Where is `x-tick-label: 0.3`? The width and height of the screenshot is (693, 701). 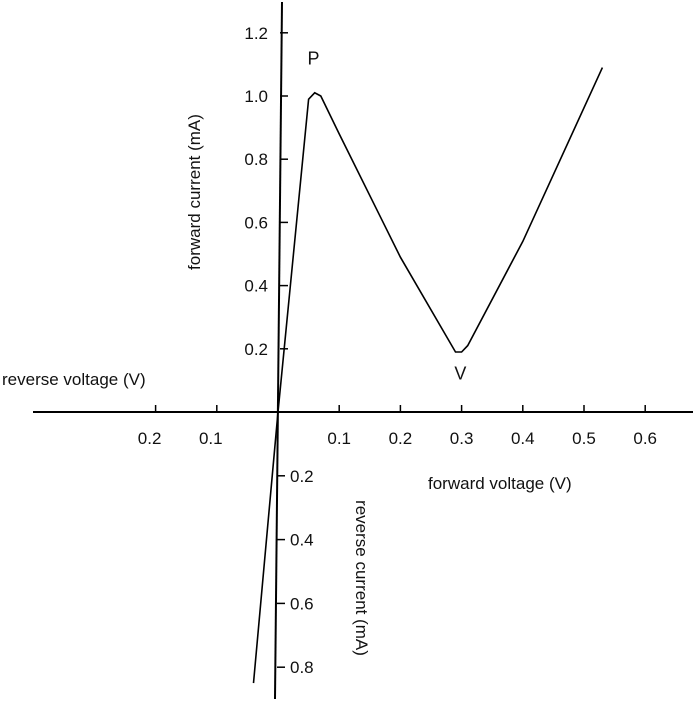
x-tick-label: 0.3 is located at coordinates (462, 438).